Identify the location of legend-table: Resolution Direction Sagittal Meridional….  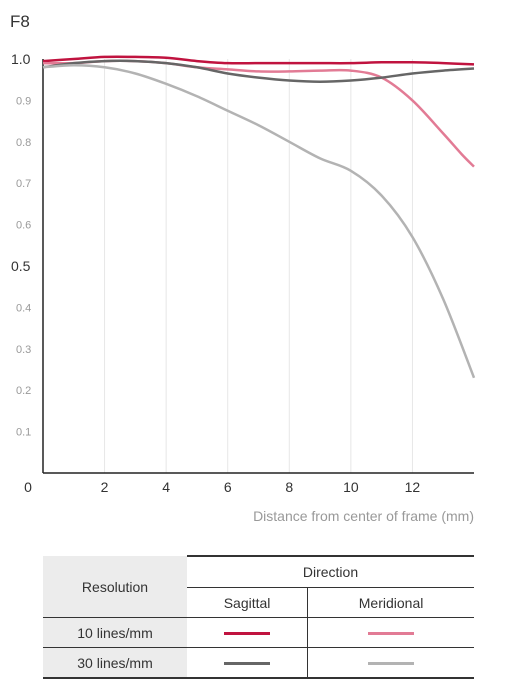
(258, 617).